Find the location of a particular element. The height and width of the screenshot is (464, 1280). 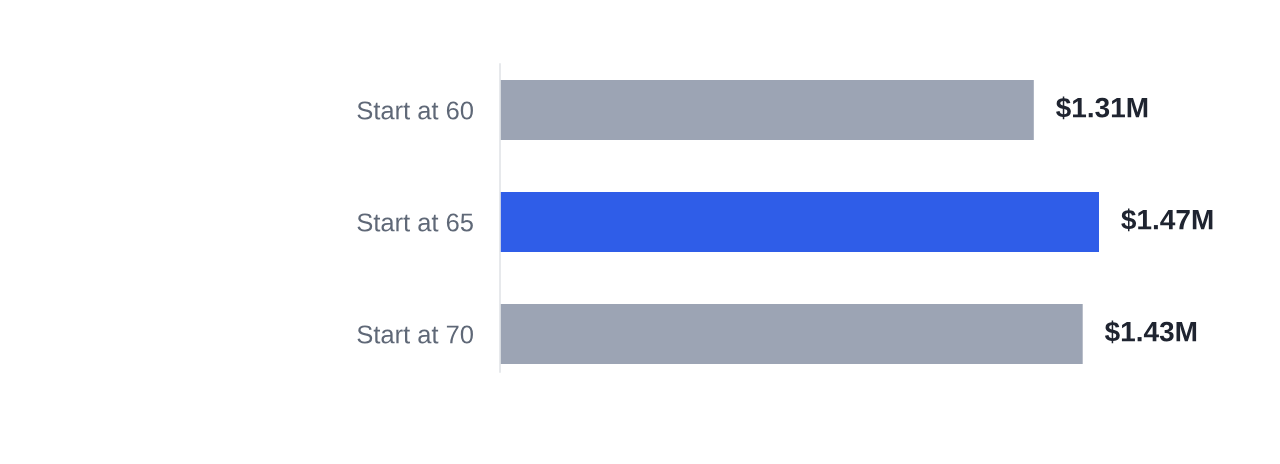

data-label: $1.47M is located at coordinates (1167, 220).